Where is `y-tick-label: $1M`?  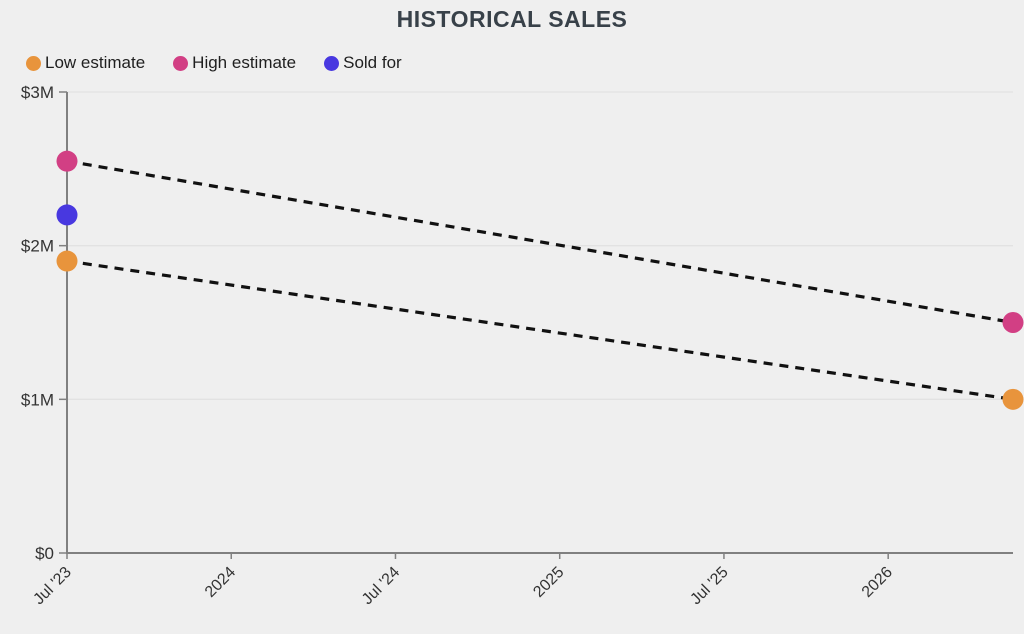
y-tick-label: $1M is located at coordinates (37, 399).